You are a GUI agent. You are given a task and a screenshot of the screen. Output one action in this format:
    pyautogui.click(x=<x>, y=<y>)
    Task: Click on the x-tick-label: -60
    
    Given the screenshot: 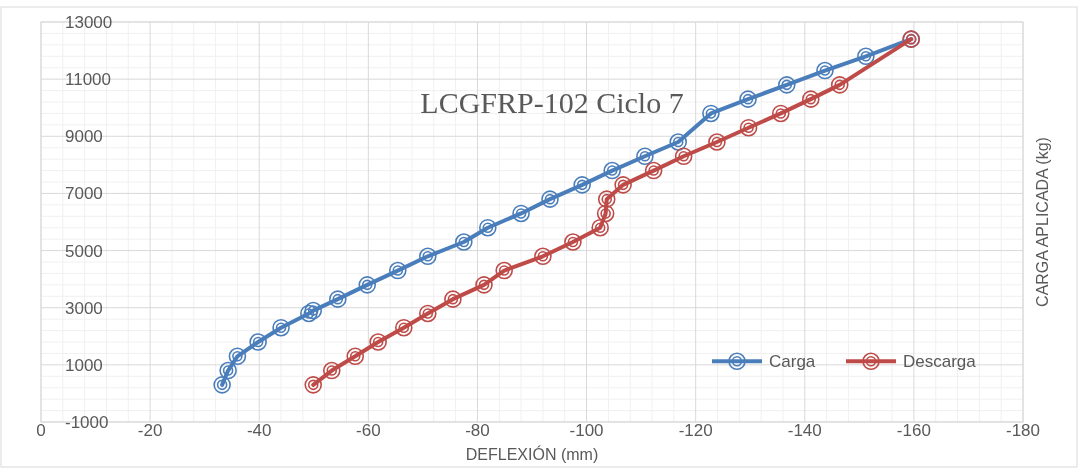 What is the action you would take?
    pyautogui.click(x=368, y=430)
    